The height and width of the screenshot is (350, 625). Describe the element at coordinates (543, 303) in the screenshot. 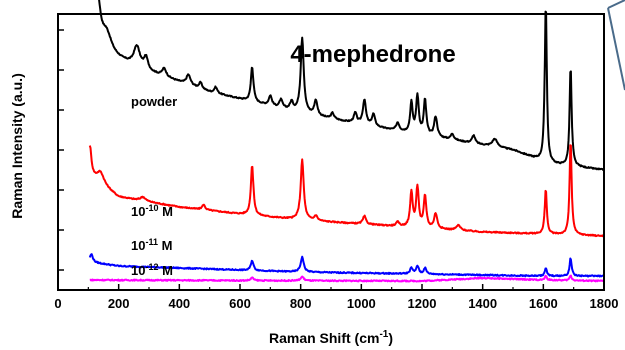

I see `x-tick-label: 1600` at that location.